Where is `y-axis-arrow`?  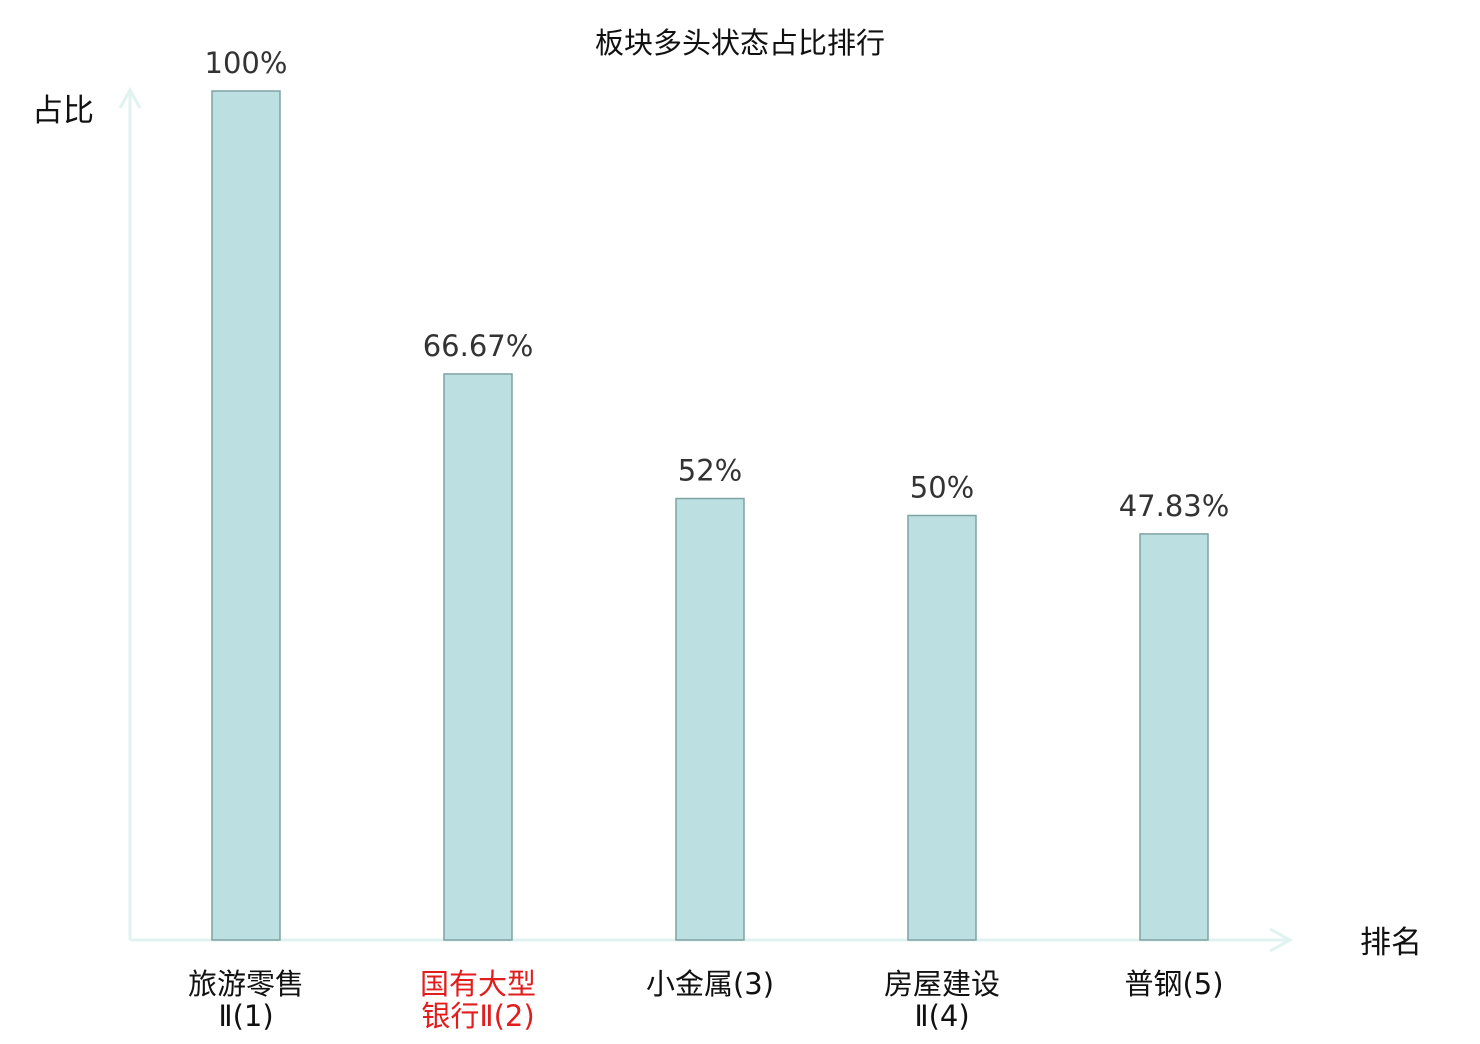 y-axis-arrow is located at coordinates (130, 97).